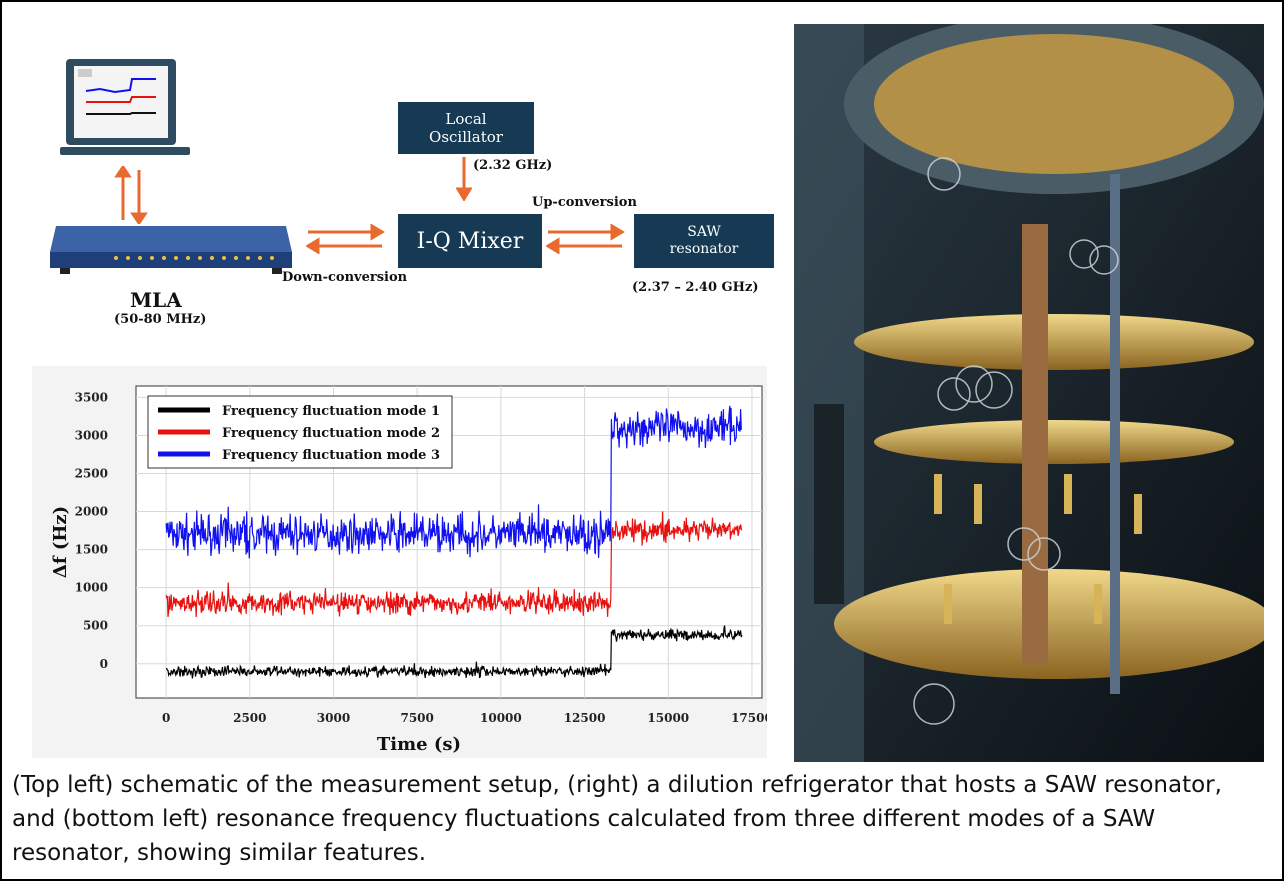 Image resolution: width=1284 pixels, height=881 pixels. I want to click on lo-frequency: (2.32 GHz), so click(513, 165).